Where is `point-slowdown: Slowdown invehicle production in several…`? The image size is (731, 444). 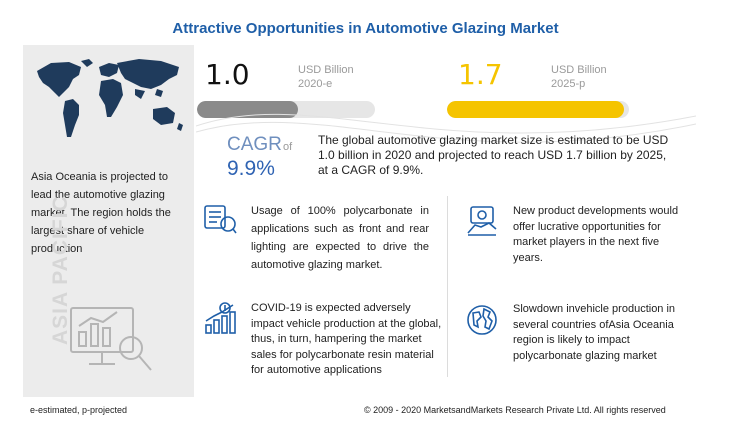
point-slowdown: Slowdown invehicle production in several… is located at coordinates (594, 332).